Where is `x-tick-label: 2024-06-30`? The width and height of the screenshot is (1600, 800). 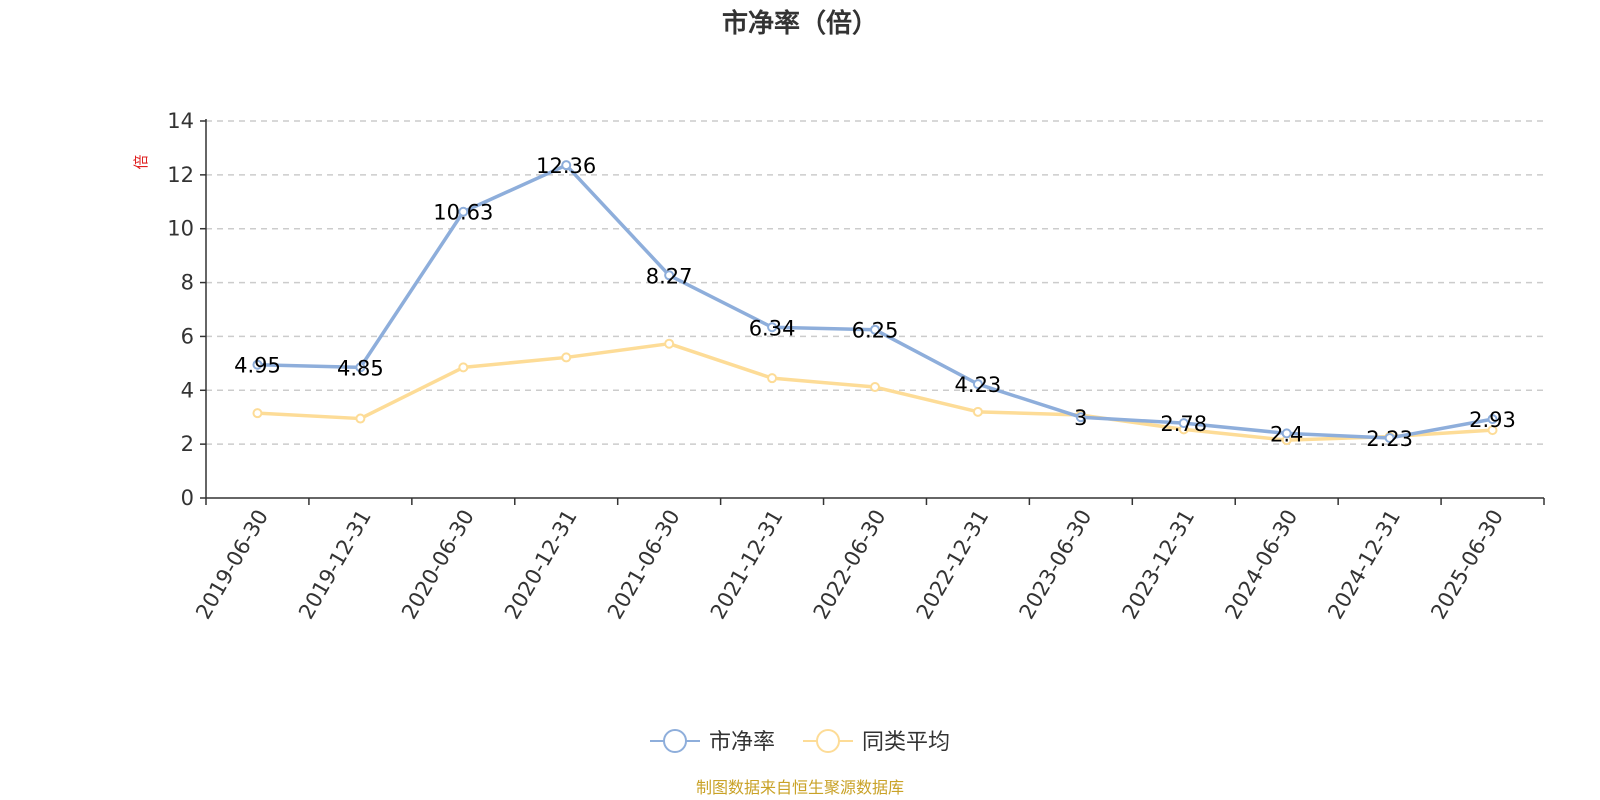 x-tick-label: 2024-06-30 is located at coordinates (1261, 565).